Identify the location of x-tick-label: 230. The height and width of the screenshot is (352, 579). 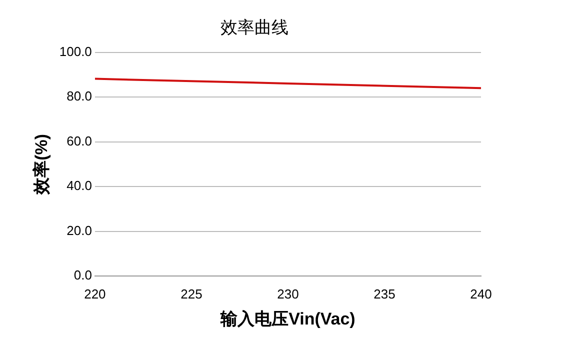
(288, 294).